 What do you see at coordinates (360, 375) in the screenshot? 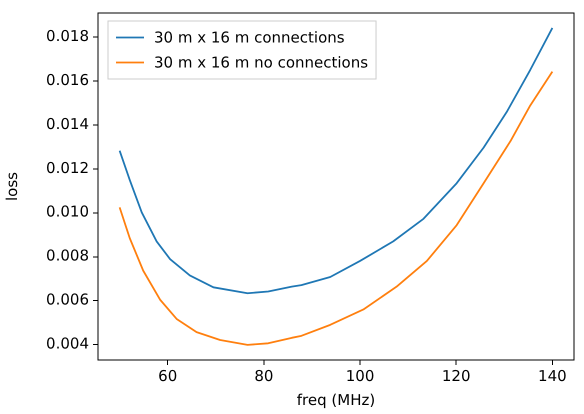
I see `x-tick-label: 100` at bounding box center [360, 375].